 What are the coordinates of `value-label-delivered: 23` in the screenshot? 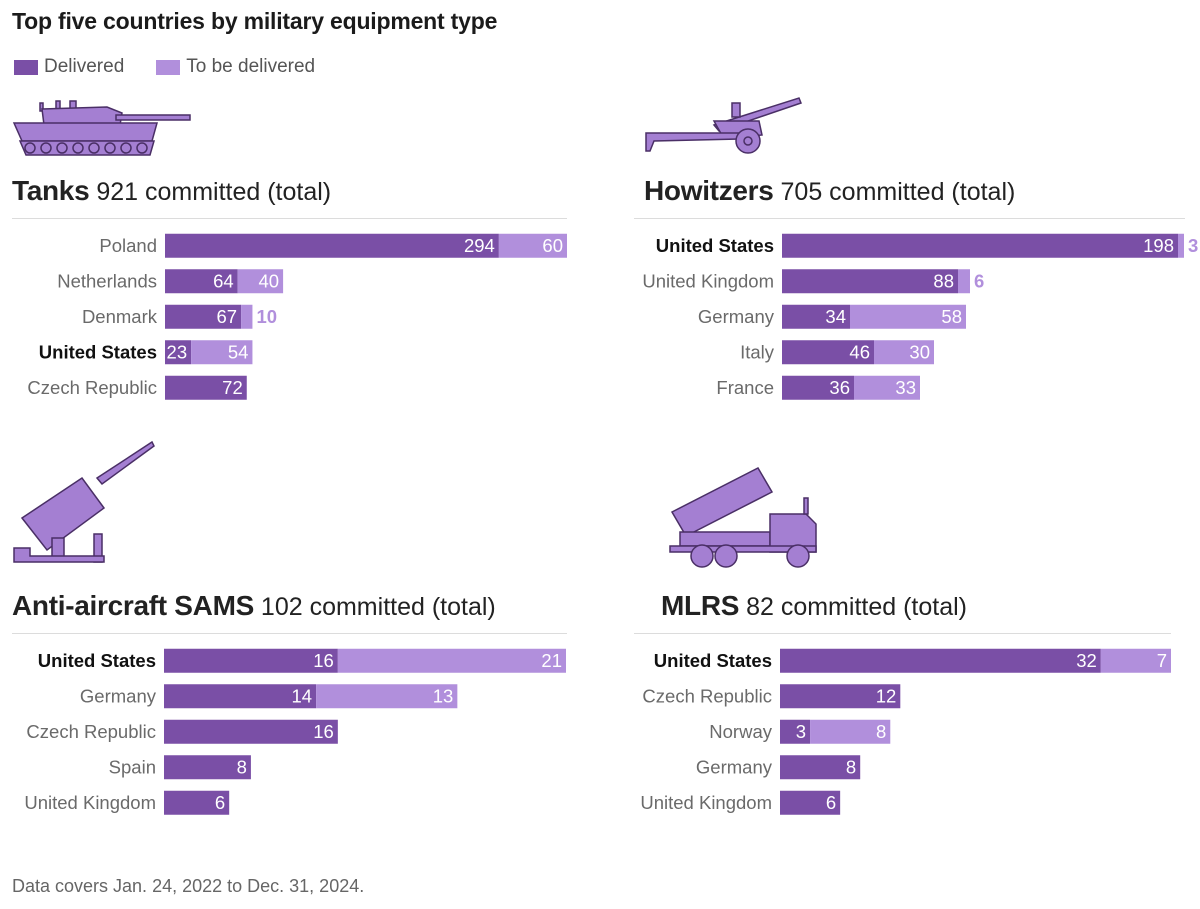 It's located at (177, 351).